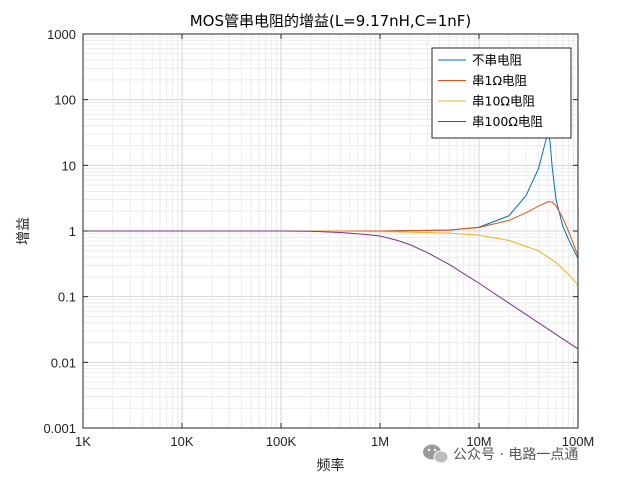 The image size is (640, 480). I want to click on x-tick-label: 100M, so click(578, 441).